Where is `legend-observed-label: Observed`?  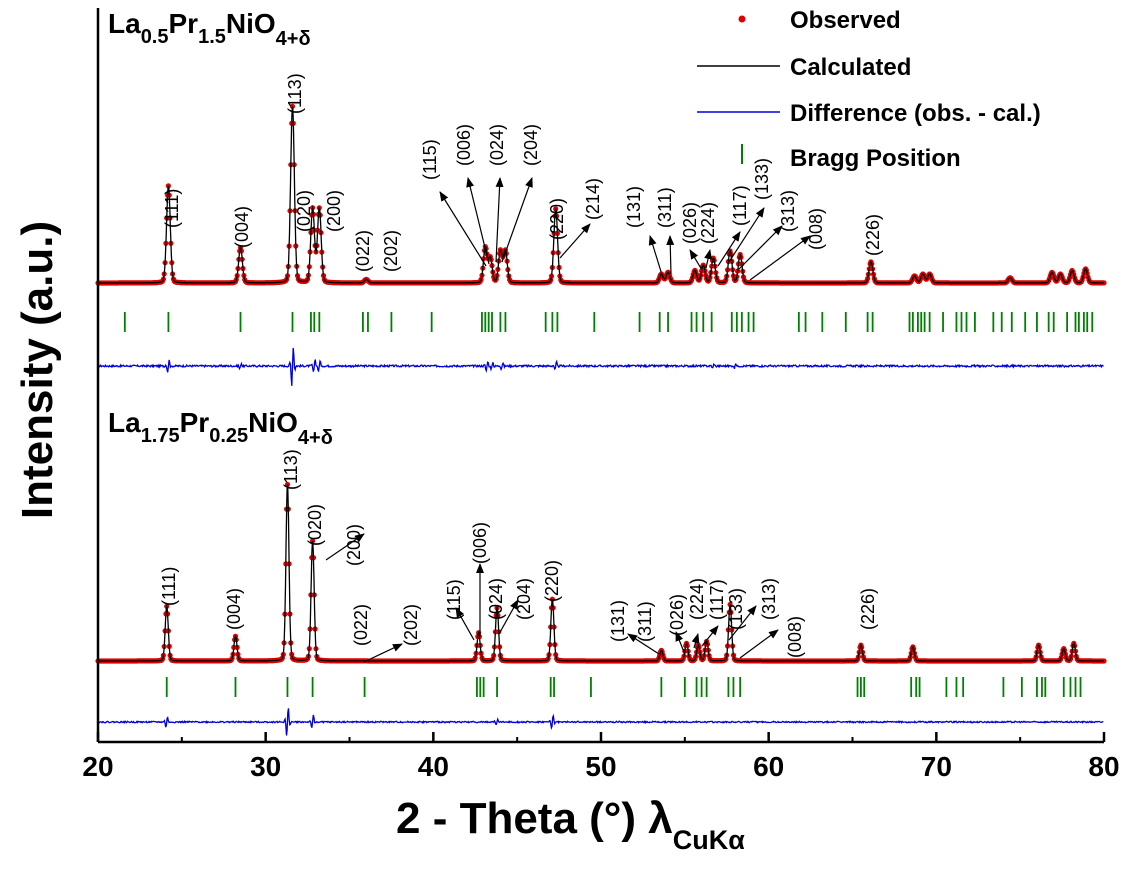 legend-observed-label: Observed is located at coordinates (845, 20).